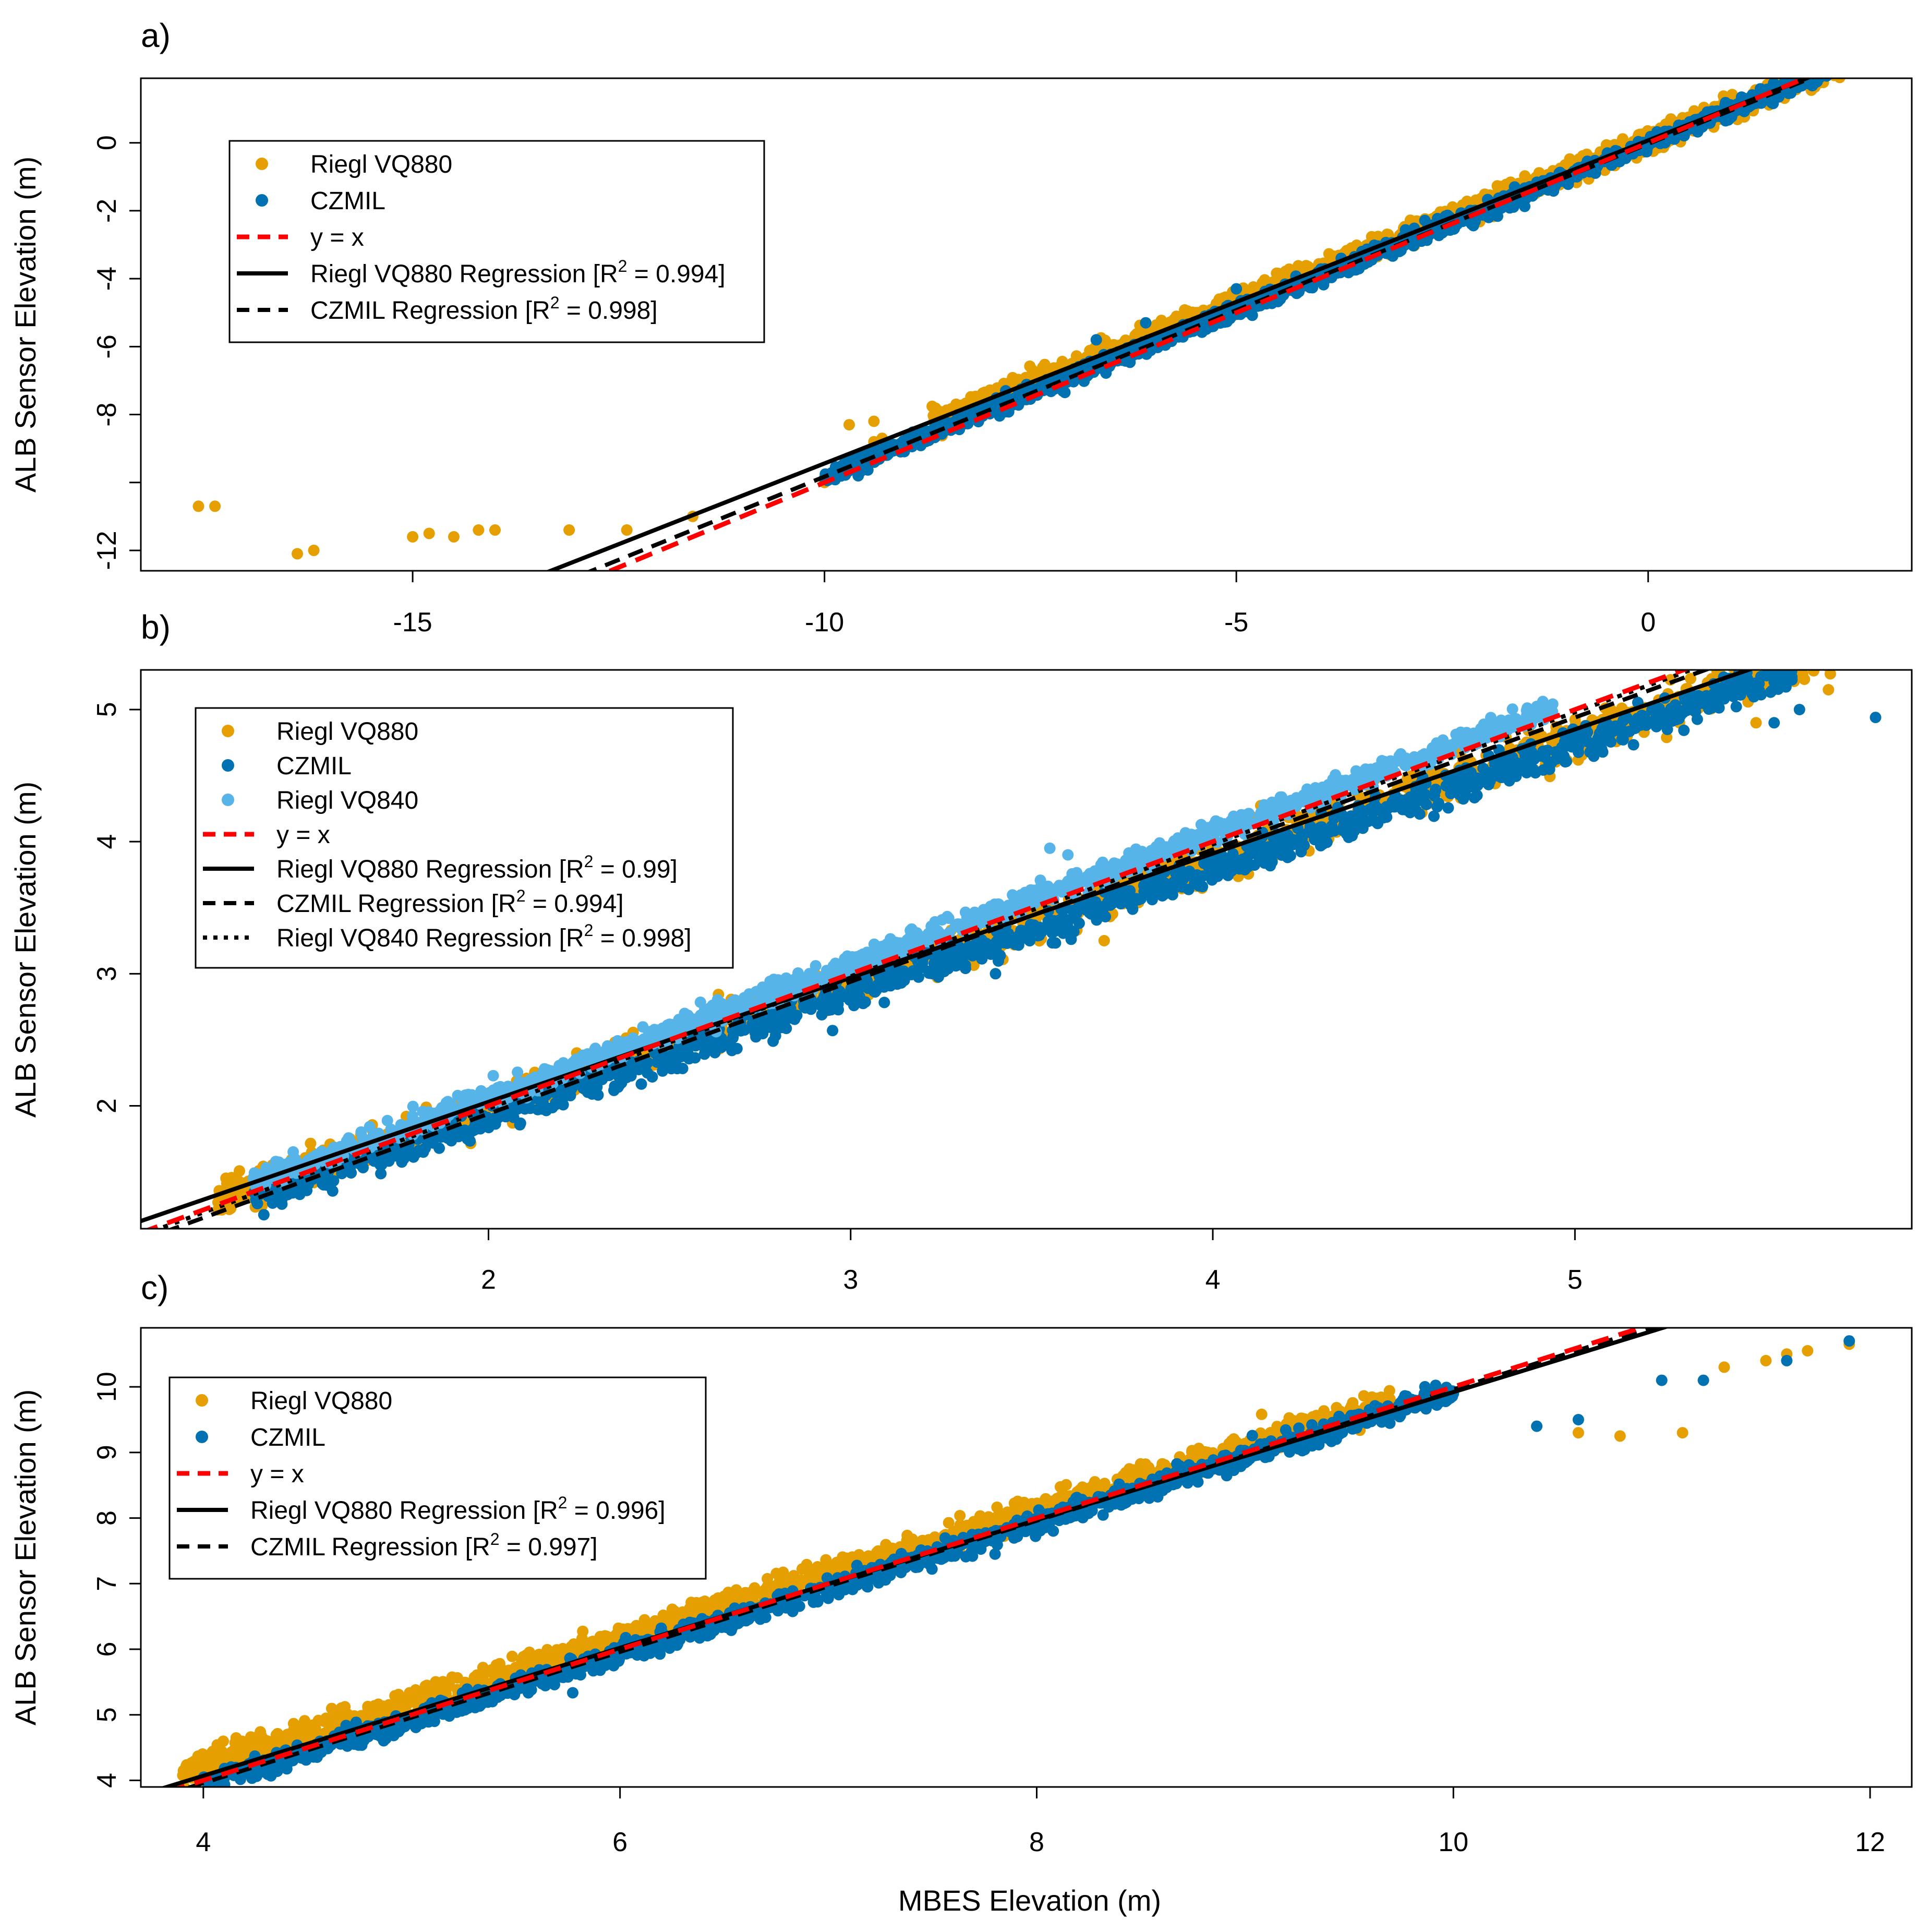 The width and height of the screenshot is (1930, 1932). I want to click on panel-letter: b), so click(156, 627).